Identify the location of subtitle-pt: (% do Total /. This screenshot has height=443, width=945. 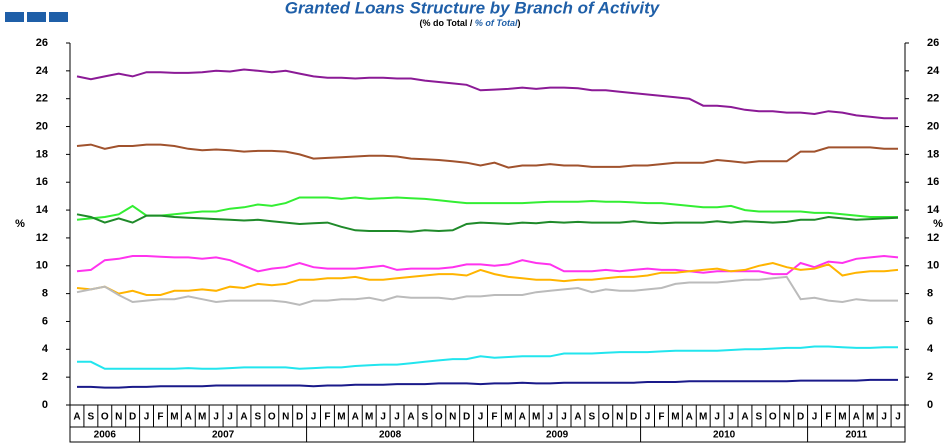
(447, 23).